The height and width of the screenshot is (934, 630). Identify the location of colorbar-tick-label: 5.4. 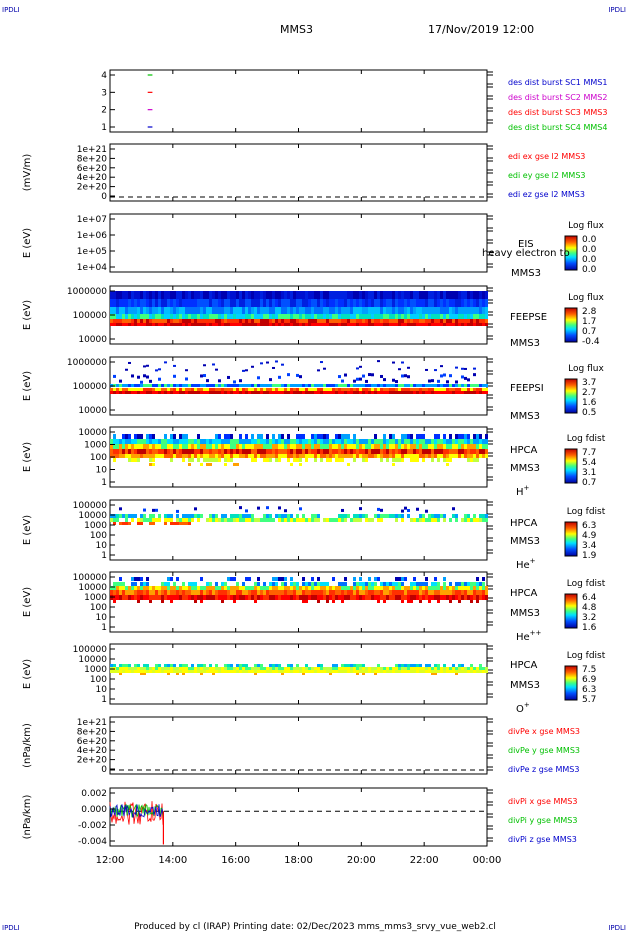
(589, 463).